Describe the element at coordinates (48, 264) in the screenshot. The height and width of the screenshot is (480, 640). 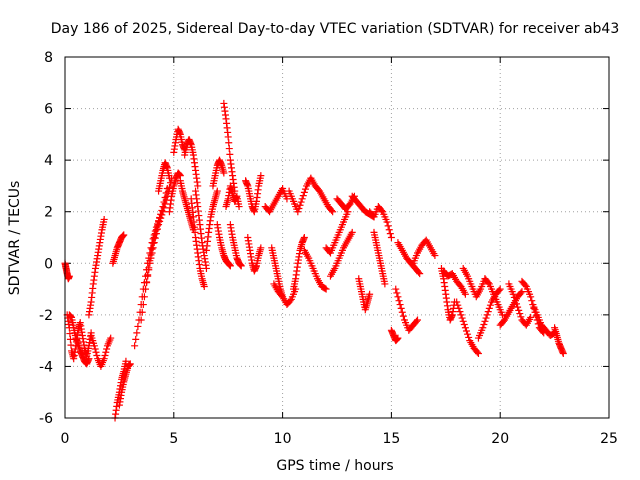
I see `y-tick-label: 0` at that location.